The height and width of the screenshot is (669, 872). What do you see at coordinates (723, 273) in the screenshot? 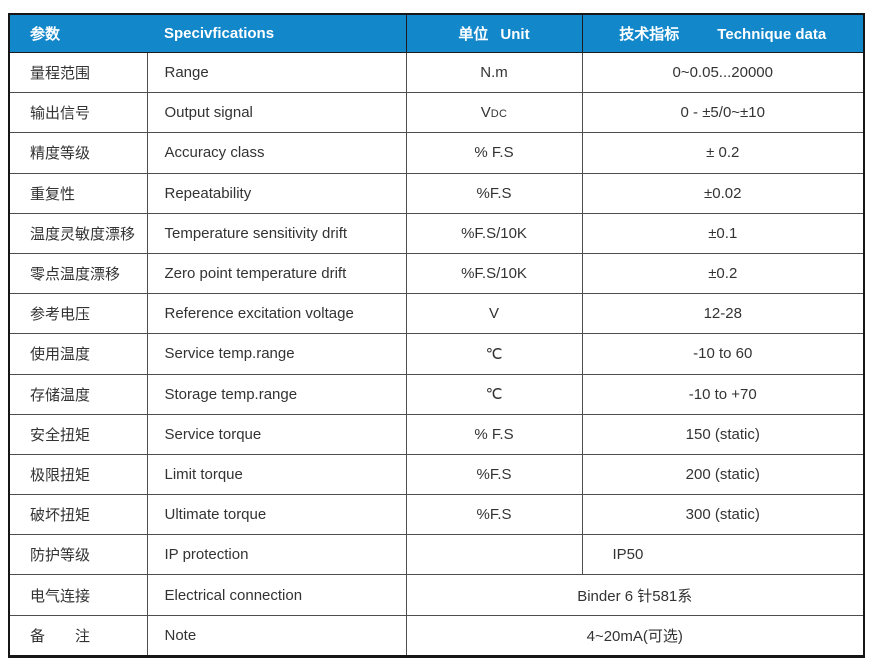
I see `value-cell: ±0.2` at bounding box center [723, 273].